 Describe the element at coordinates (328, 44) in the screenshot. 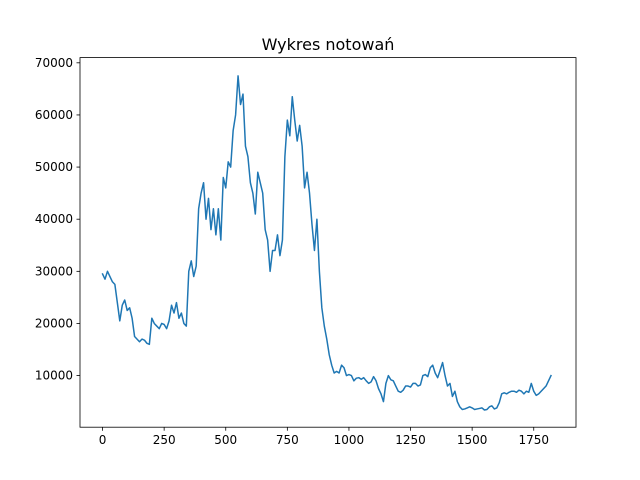

I see `chart-title: Wykres notowań` at that location.